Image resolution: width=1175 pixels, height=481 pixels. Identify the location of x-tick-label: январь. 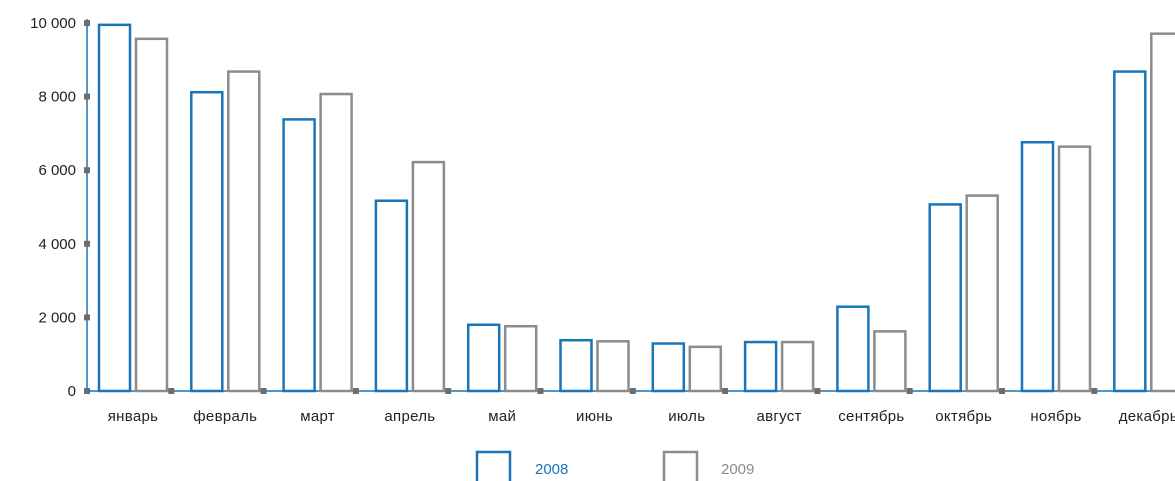
(133, 416).